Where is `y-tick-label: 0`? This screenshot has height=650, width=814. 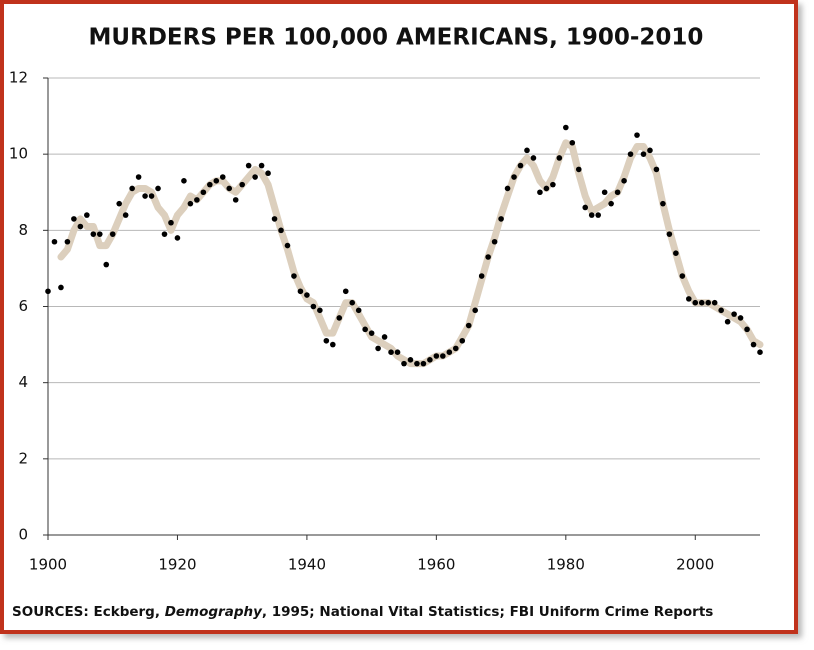 y-tick-label: 0 is located at coordinates (23, 535).